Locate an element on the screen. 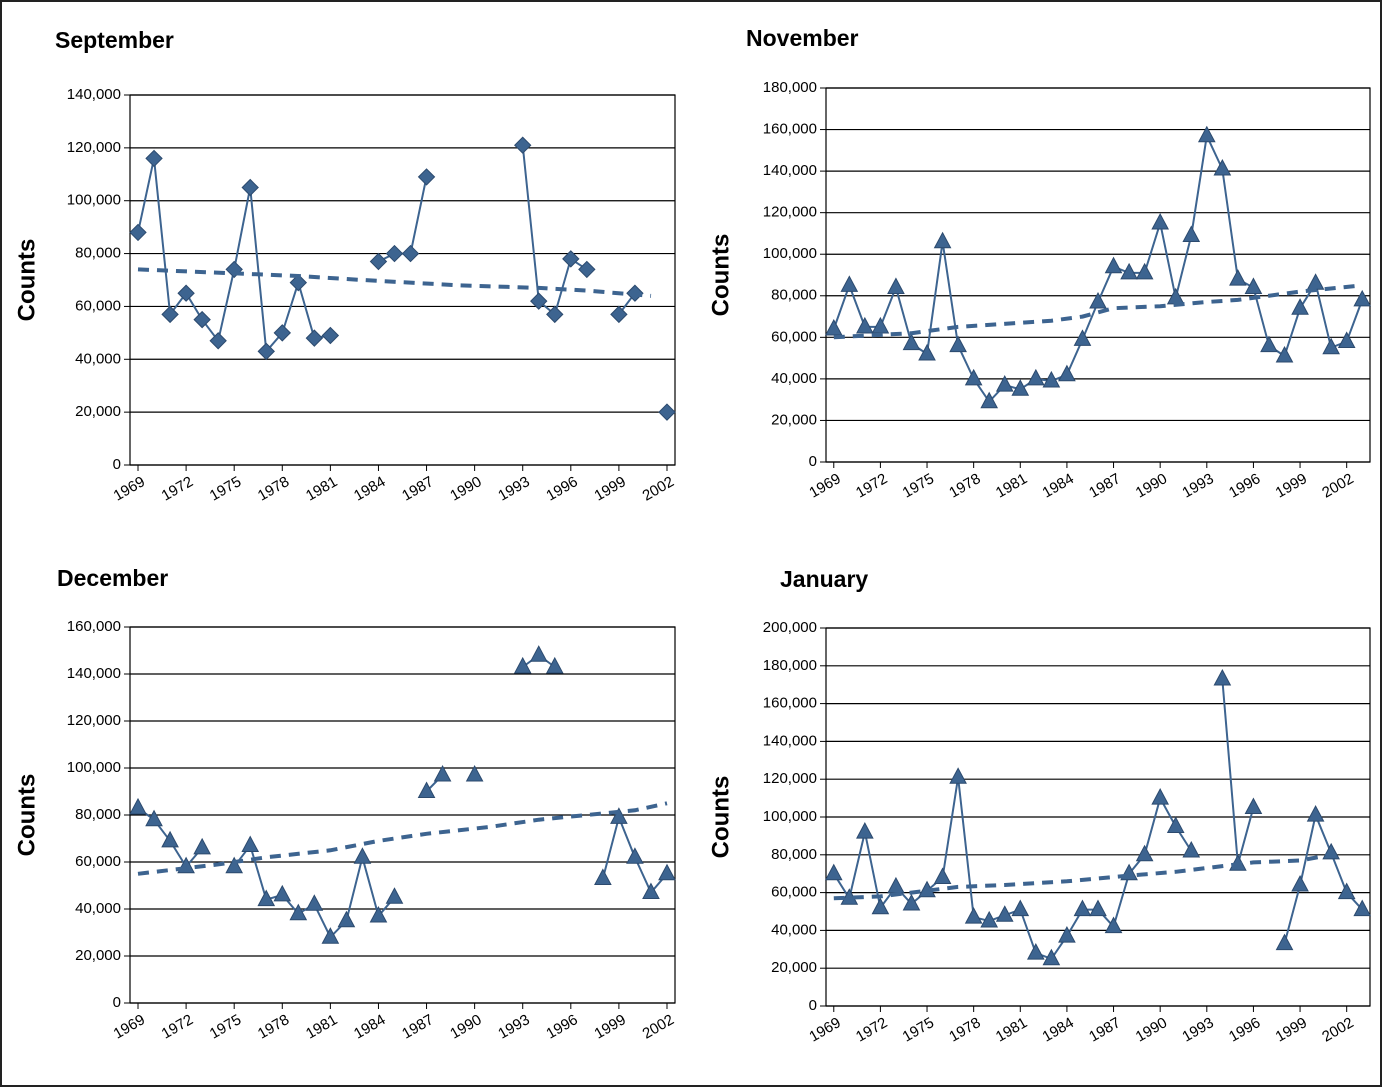  chart-title: December is located at coordinates (112, 578).